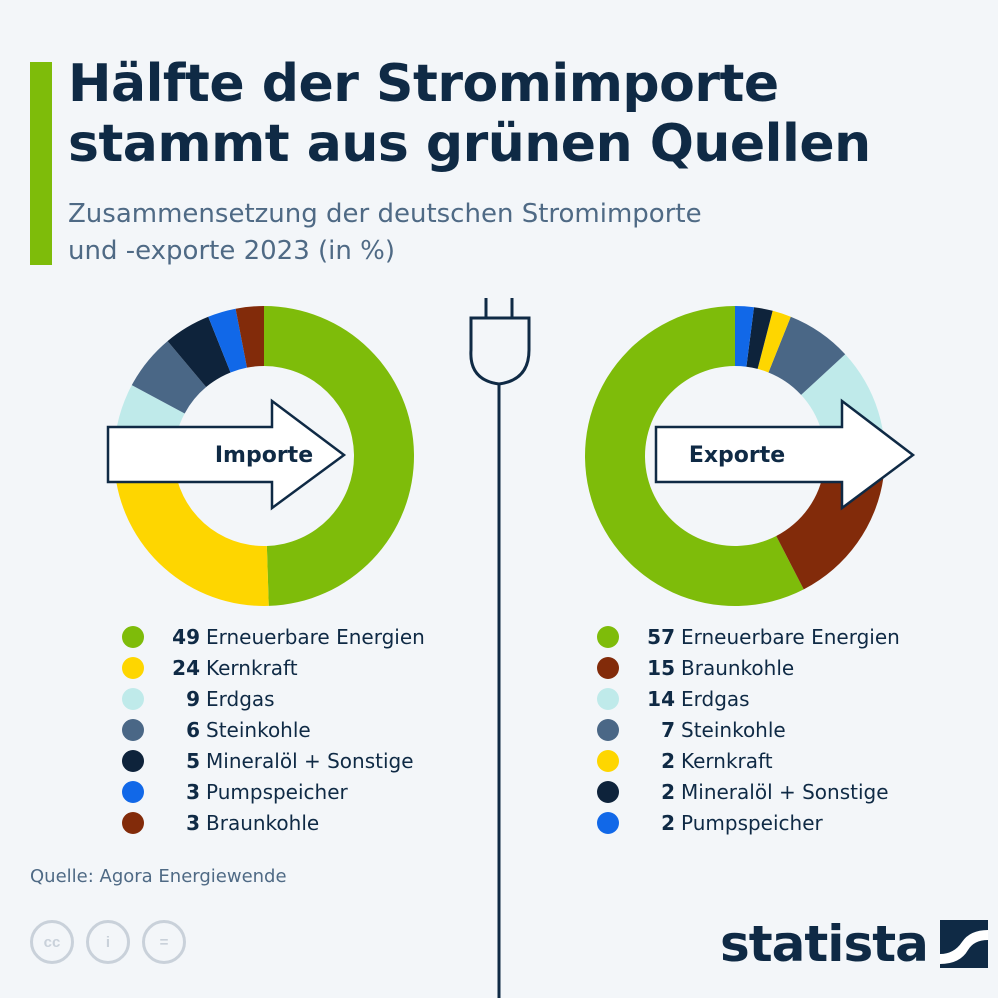  What do you see at coordinates (315, 636) in the screenshot?
I see `imports-legend-label: Erneuerbare Energien` at bounding box center [315, 636].